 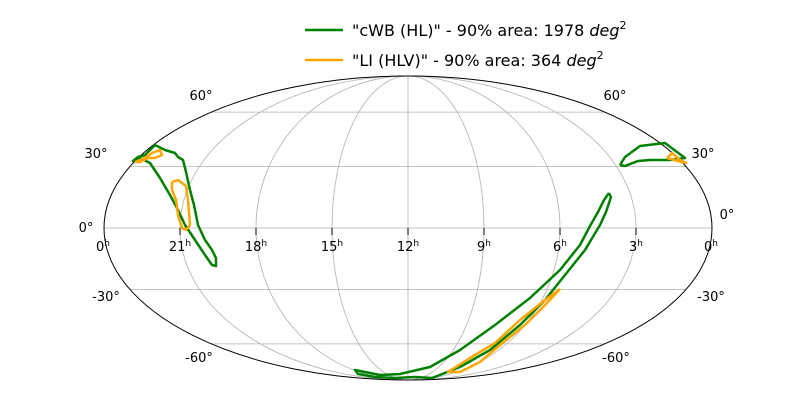 What do you see at coordinates (180, 247) in the screenshot?
I see `ra-tick-label: 21h` at bounding box center [180, 247].